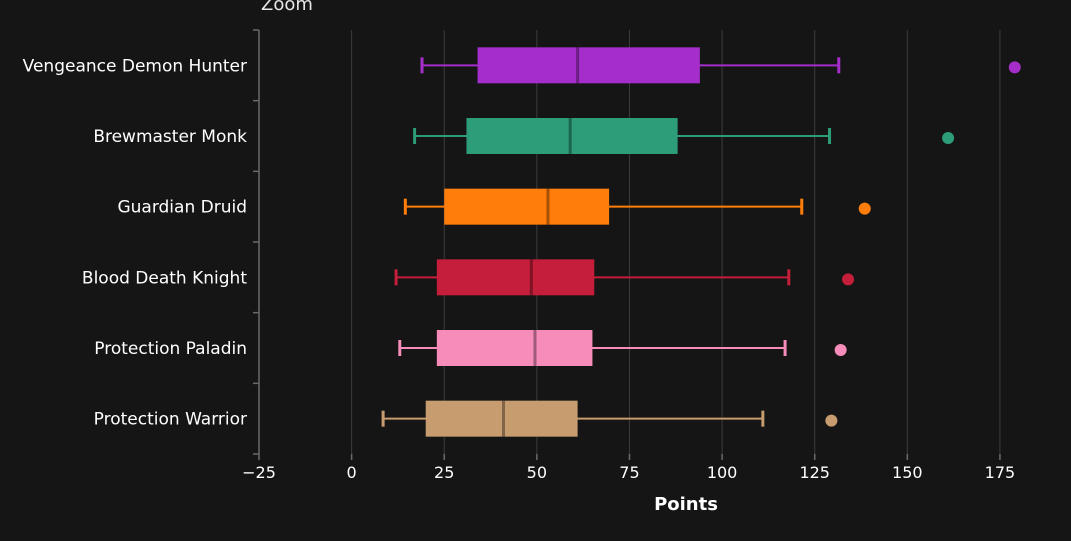 The image size is (1071, 541). I want to click on category-label: Vengeance Demon Hunter, so click(135, 66).